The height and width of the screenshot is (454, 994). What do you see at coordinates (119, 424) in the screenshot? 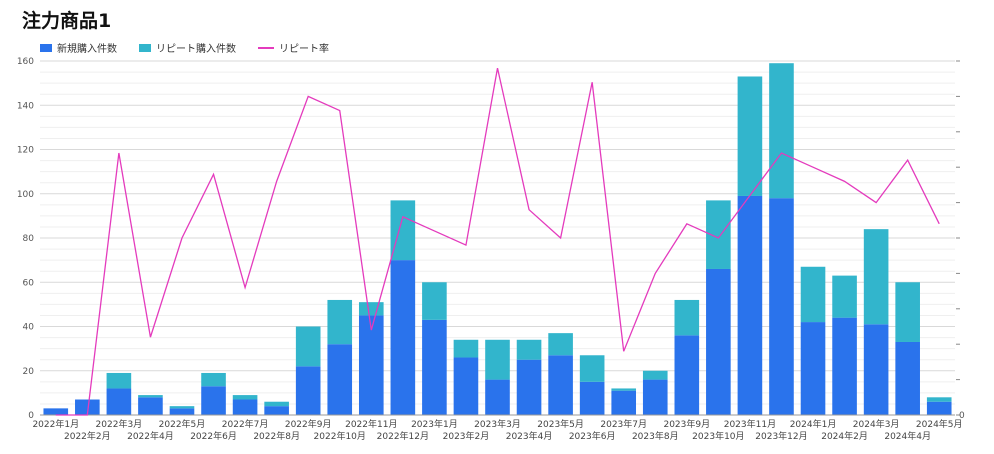
I see `x-tick-label: 2022年3月` at bounding box center [119, 424].